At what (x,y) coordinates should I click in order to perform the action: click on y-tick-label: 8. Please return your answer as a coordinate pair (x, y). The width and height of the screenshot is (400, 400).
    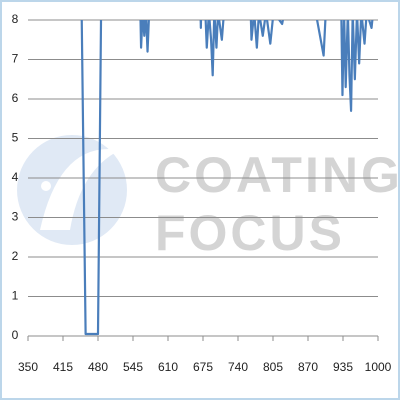
    Looking at the image, I should click on (15, 19).